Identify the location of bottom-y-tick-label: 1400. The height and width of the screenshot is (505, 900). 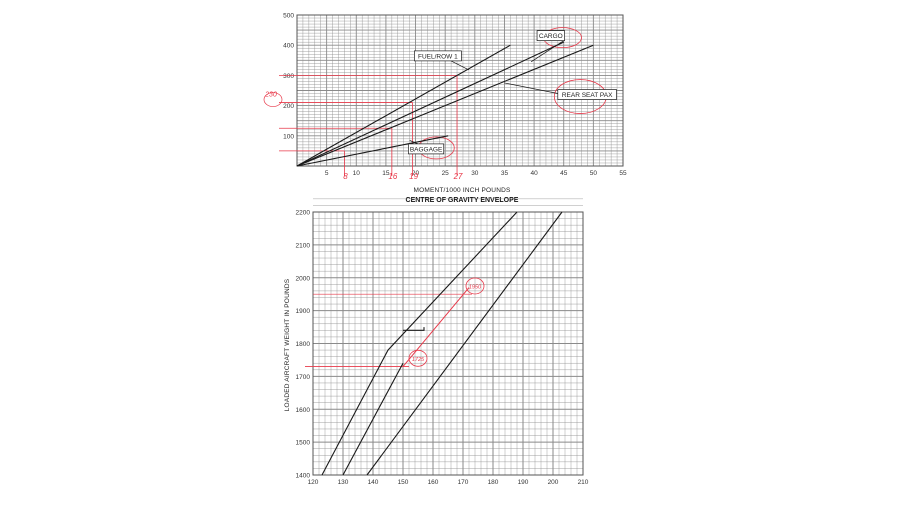
(303, 476).